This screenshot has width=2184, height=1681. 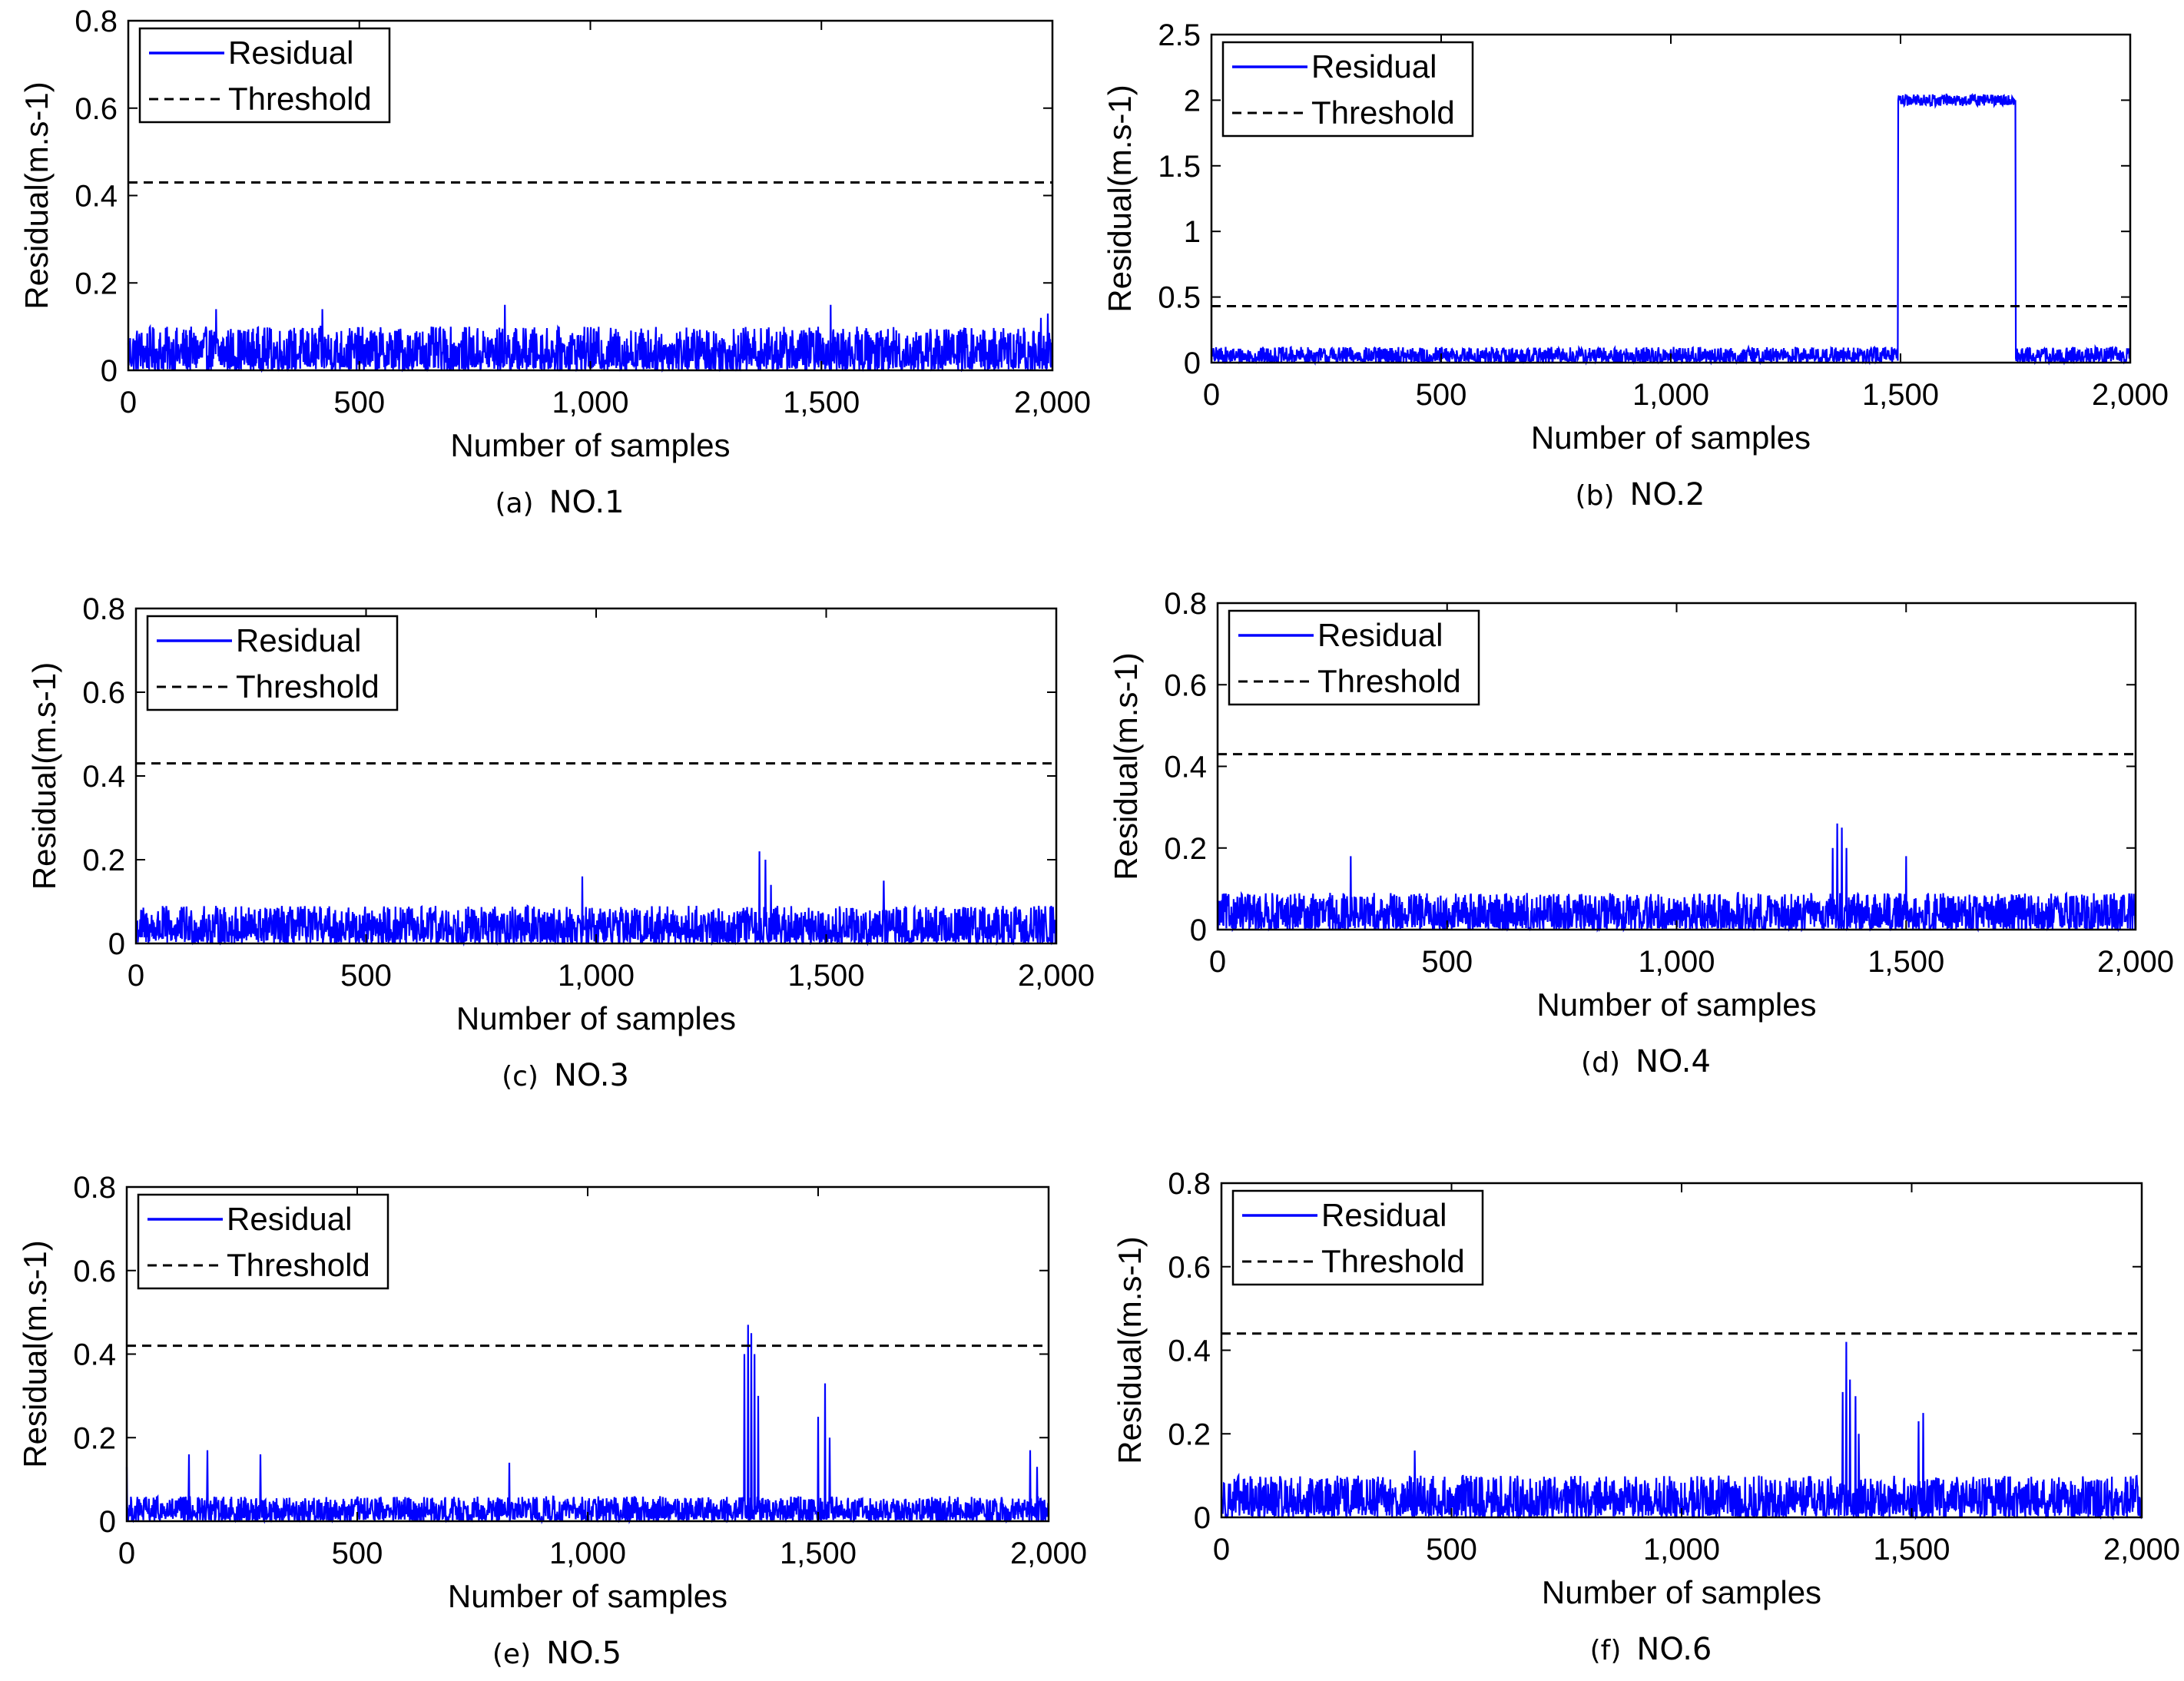 I want to click on caption-letter: (f), so click(x=1606, y=1651).